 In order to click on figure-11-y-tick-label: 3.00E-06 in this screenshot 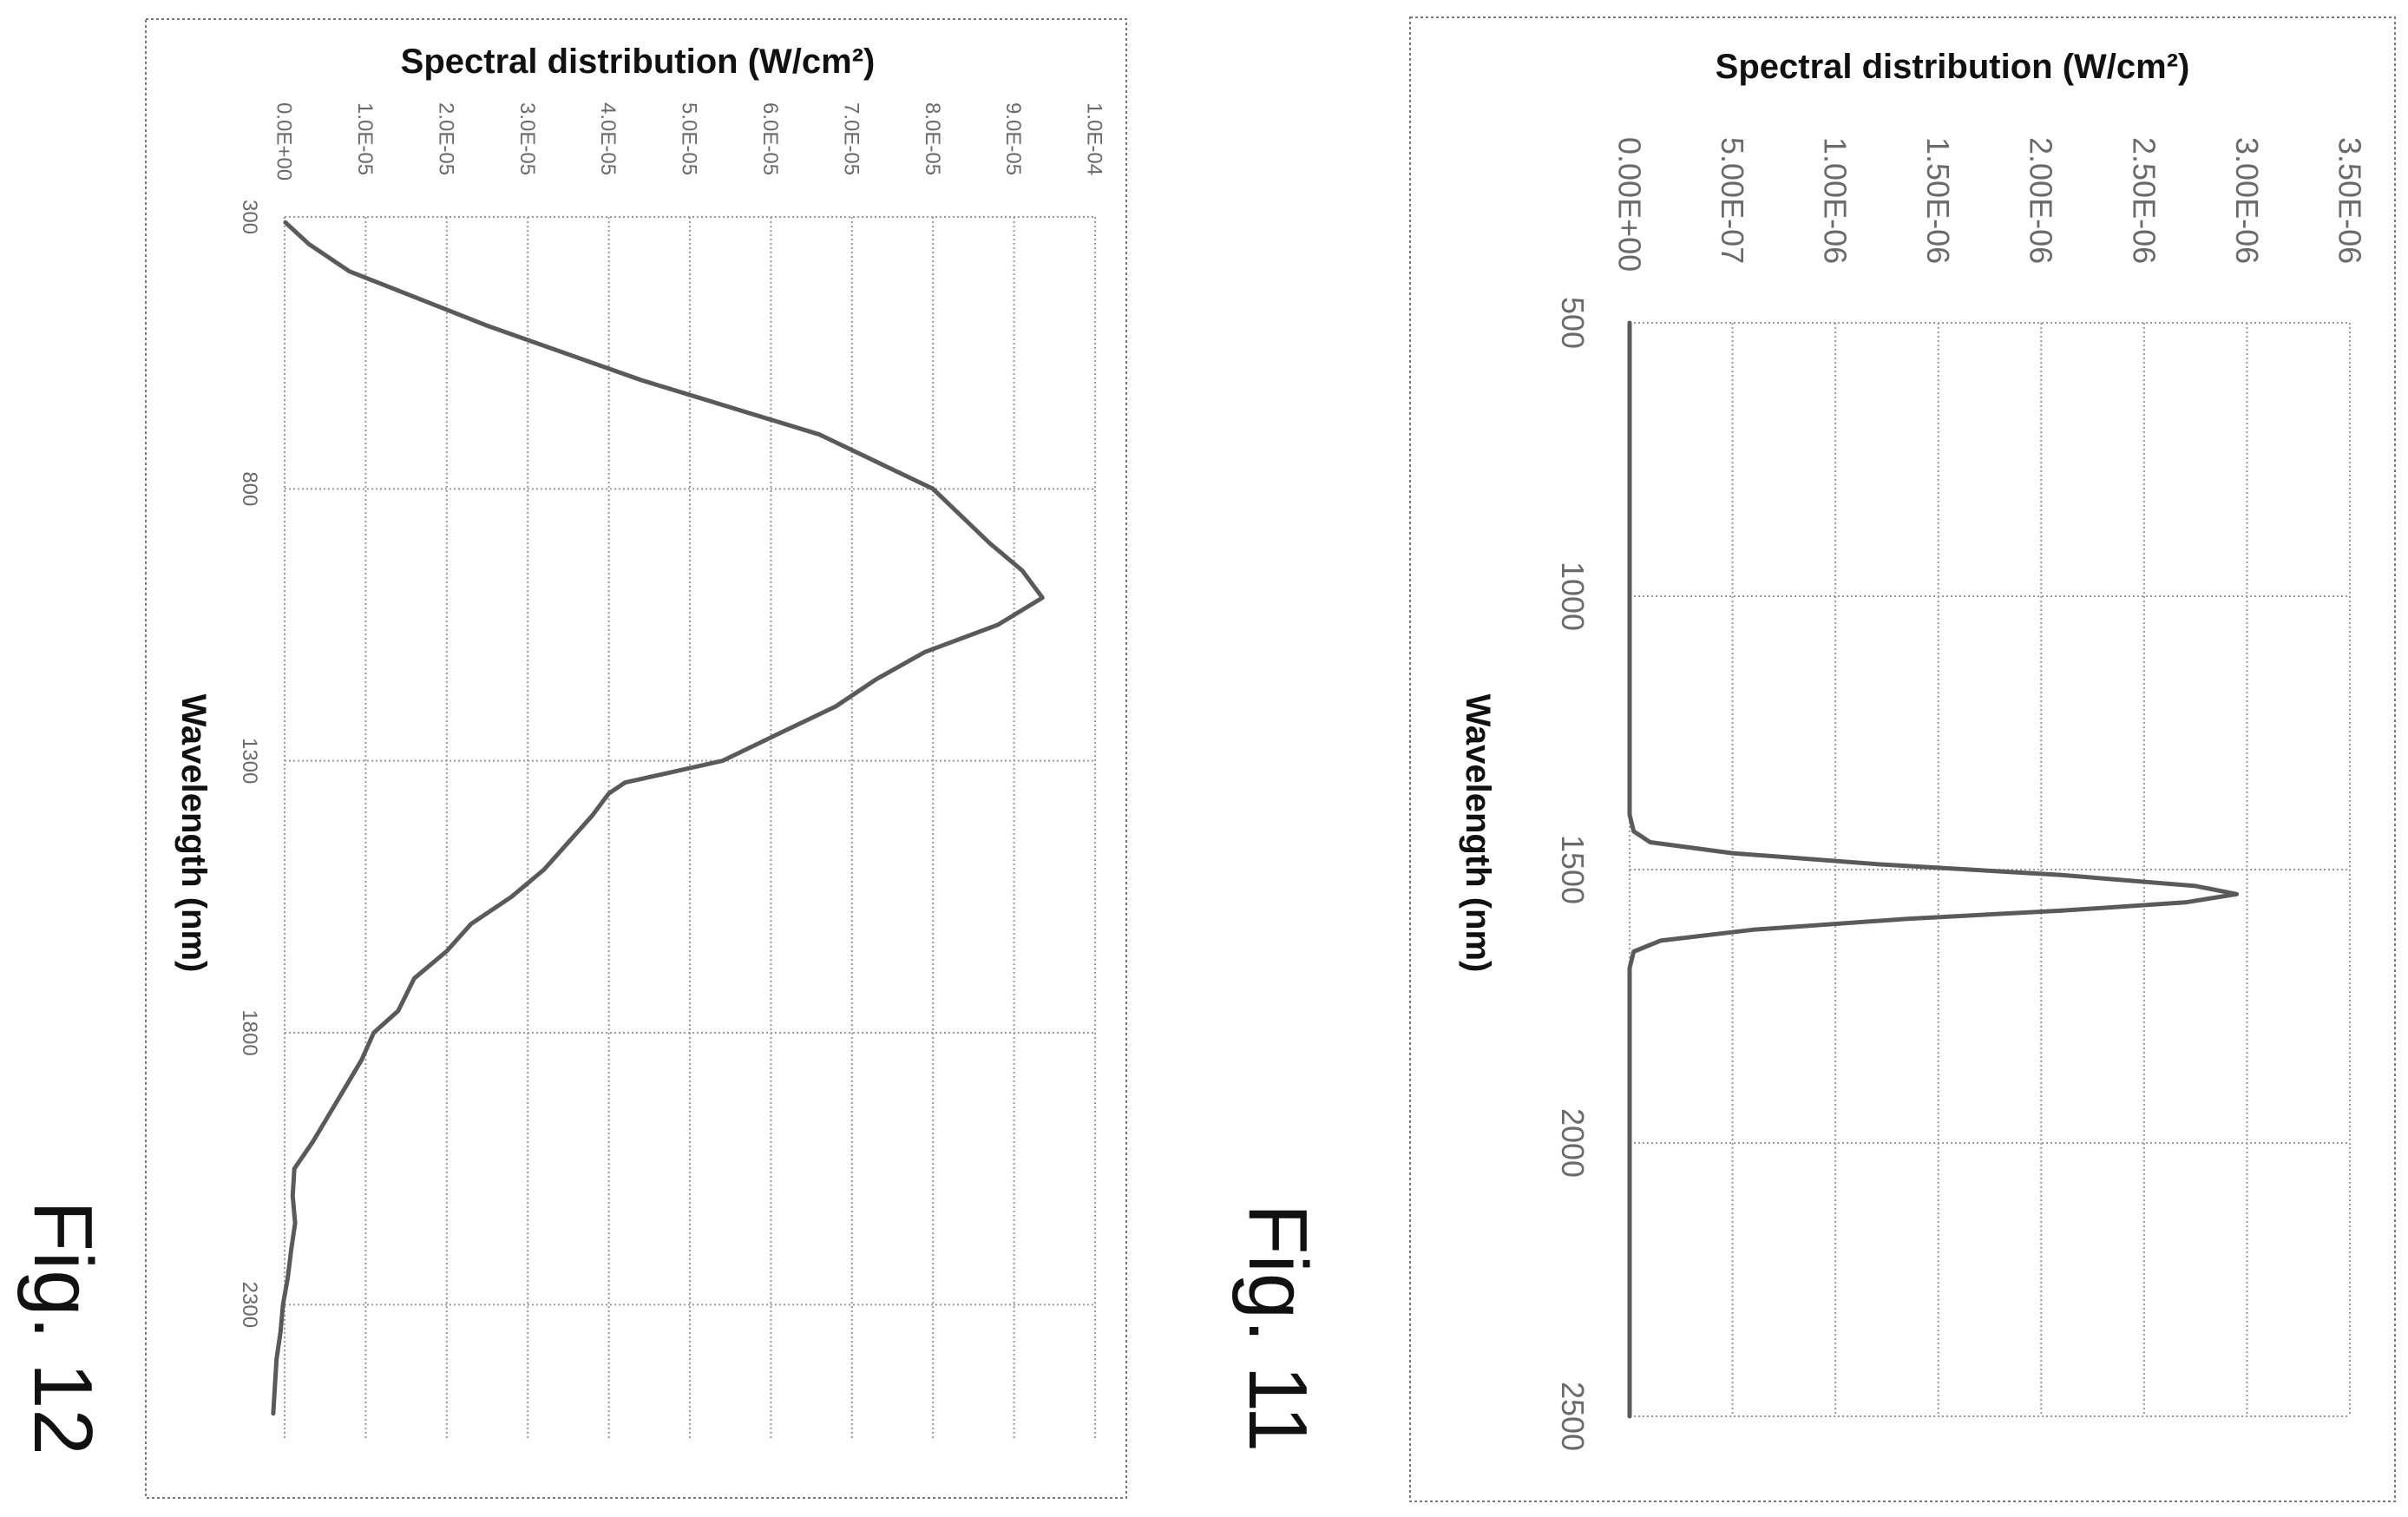, I will do `click(2247, 201)`.